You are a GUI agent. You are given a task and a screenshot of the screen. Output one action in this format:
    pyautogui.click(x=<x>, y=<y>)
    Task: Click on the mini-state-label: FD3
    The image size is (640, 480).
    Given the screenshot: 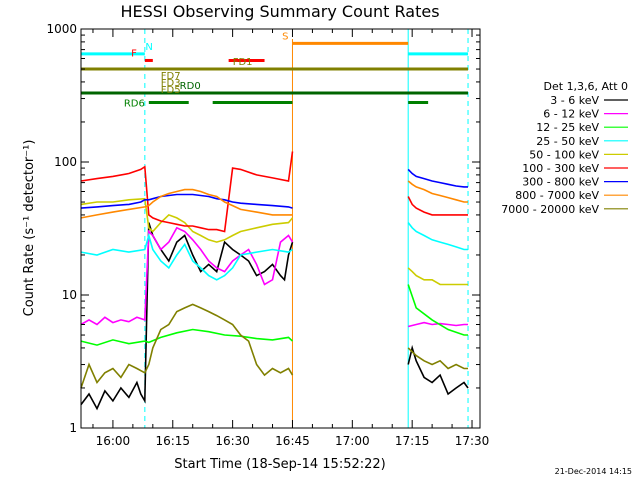 What is the action you would take?
    pyautogui.click(x=171, y=83)
    